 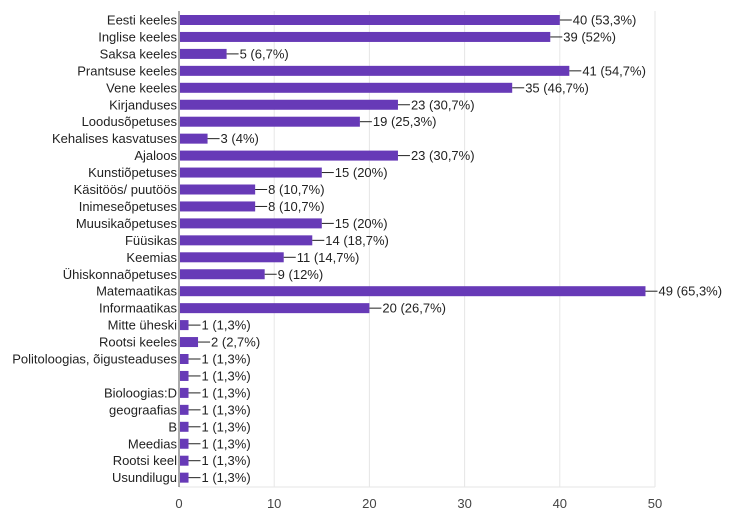 What do you see at coordinates (120, 274) in the screenshot?
I see `category-label: Ühiskonnaõpetuses` at bounding box center [120, 274].